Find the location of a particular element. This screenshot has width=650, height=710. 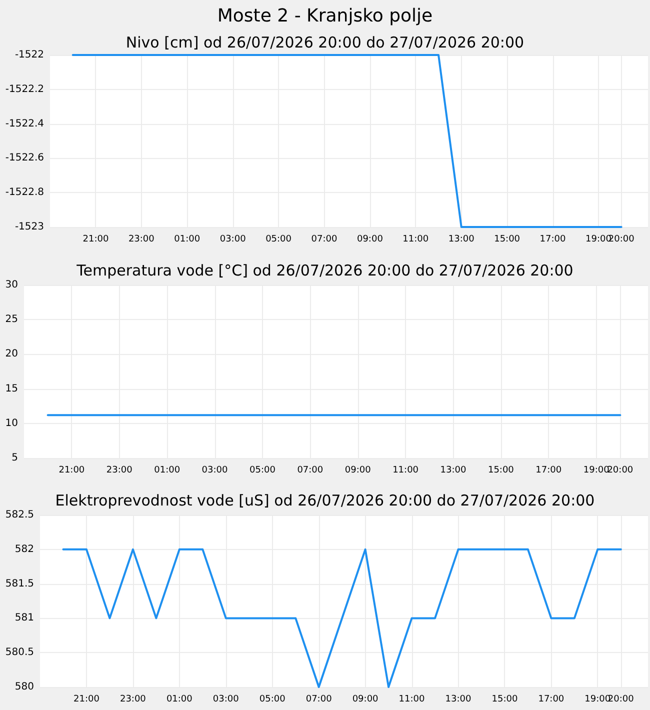

y-tick-label: -1522.4 is located at coordinates (24, 124).